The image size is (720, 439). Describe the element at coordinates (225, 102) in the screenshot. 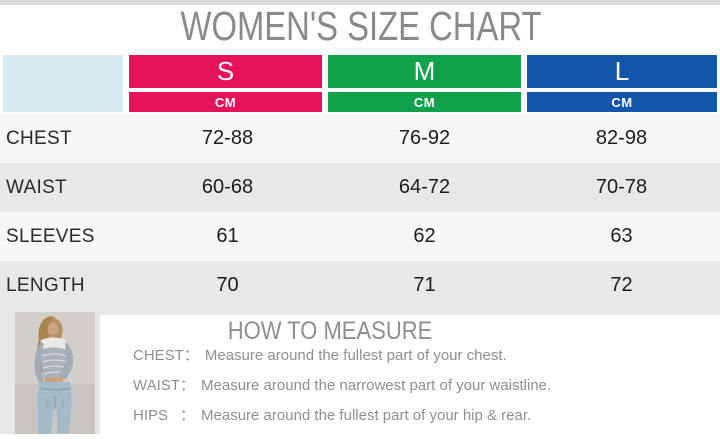

I see `unit-cell-s: CM` at that location.